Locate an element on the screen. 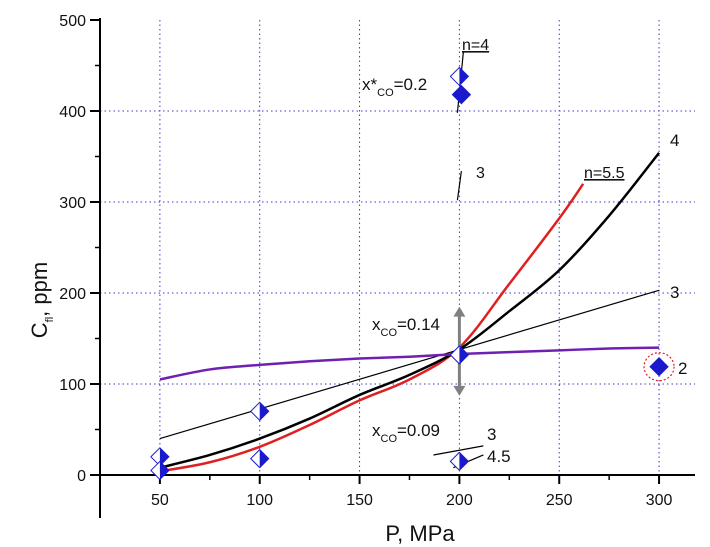 The width and height of the screenshot is (710, 547). x-tick-label: 250 is located at coordinates (559, 500).